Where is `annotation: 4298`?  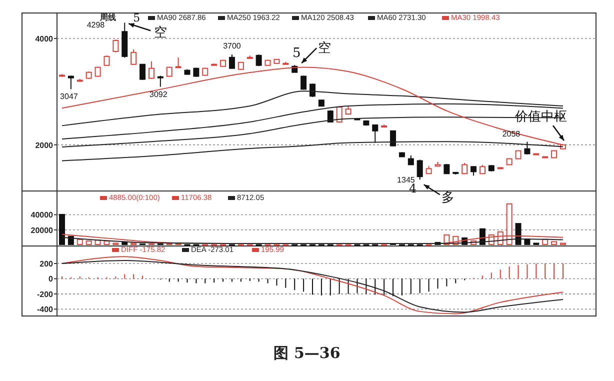 annotation: 4298 is located at coordinates (96, 25).